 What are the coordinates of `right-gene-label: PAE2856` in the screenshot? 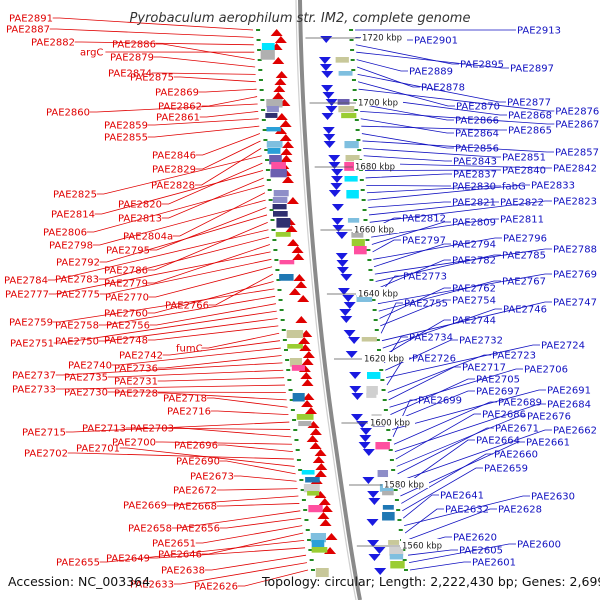 It's located at (477, 149).